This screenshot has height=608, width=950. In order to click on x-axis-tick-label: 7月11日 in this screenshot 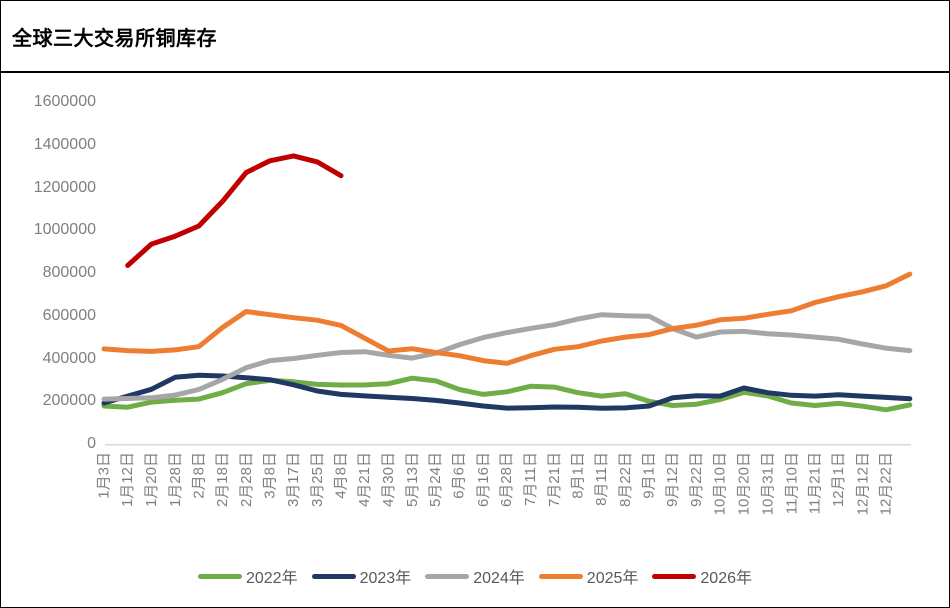, I will do `click(531, 479)`.